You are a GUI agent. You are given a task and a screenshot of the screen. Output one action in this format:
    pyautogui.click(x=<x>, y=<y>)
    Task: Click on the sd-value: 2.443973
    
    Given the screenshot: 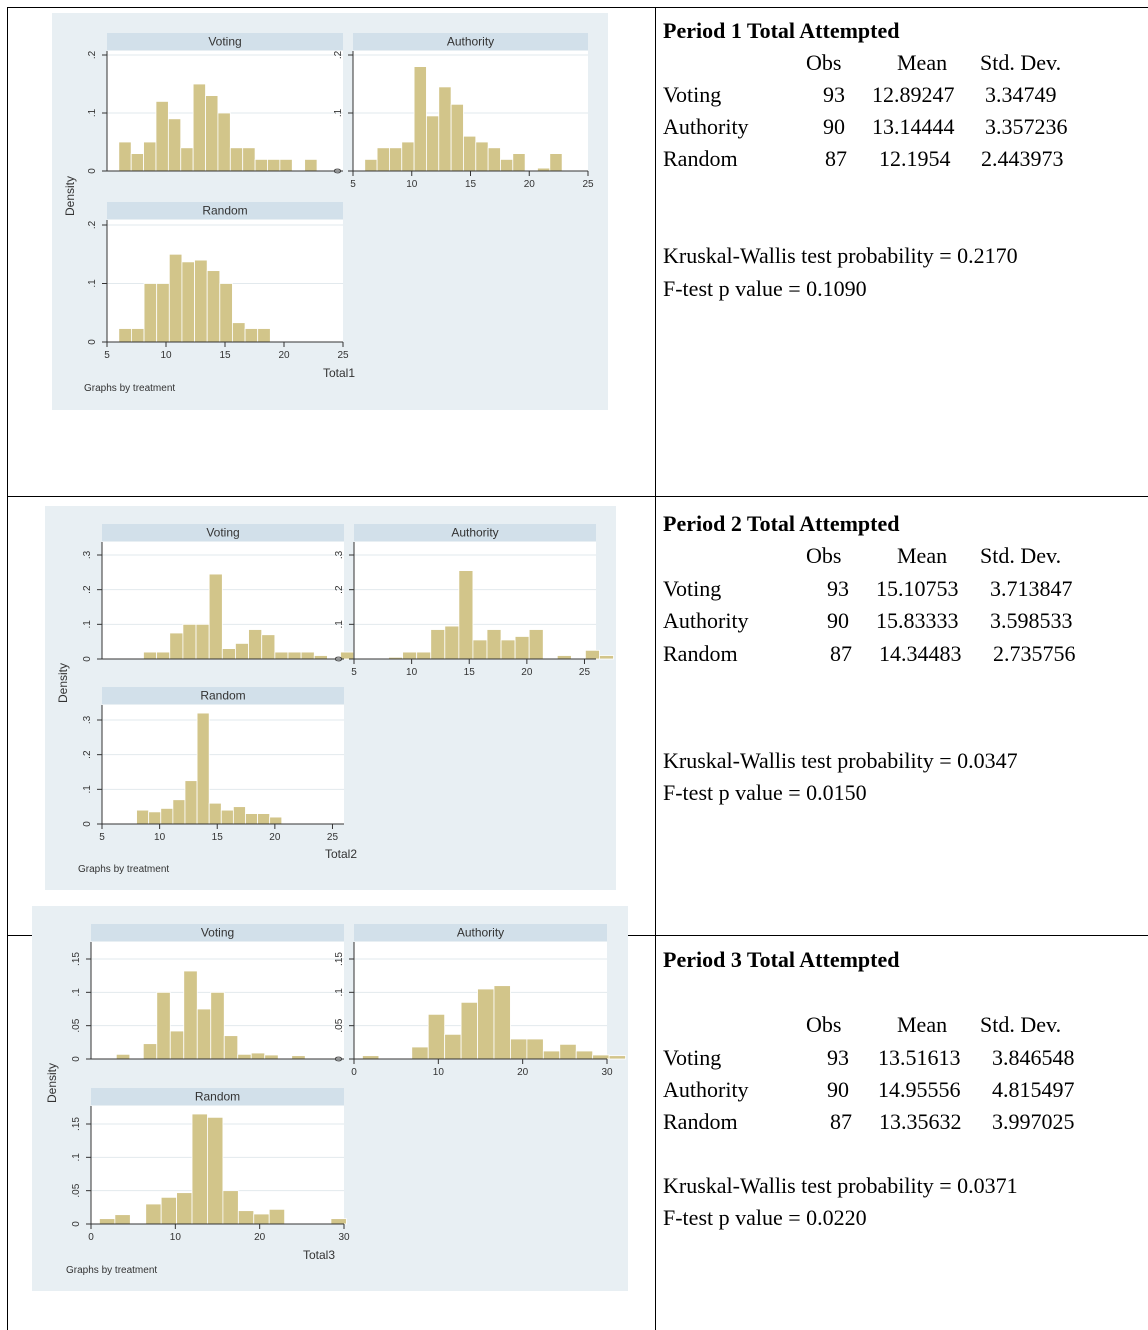 What is the action you would take?
    pyautogui.click(x=1022, y=158)
    